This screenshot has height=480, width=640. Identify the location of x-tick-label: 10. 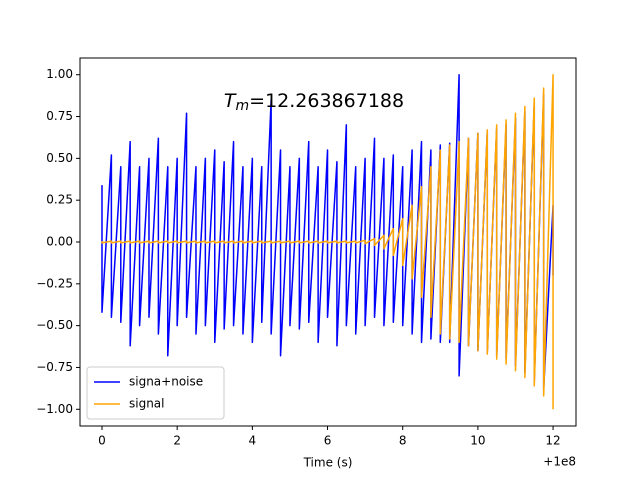
(477, 441).